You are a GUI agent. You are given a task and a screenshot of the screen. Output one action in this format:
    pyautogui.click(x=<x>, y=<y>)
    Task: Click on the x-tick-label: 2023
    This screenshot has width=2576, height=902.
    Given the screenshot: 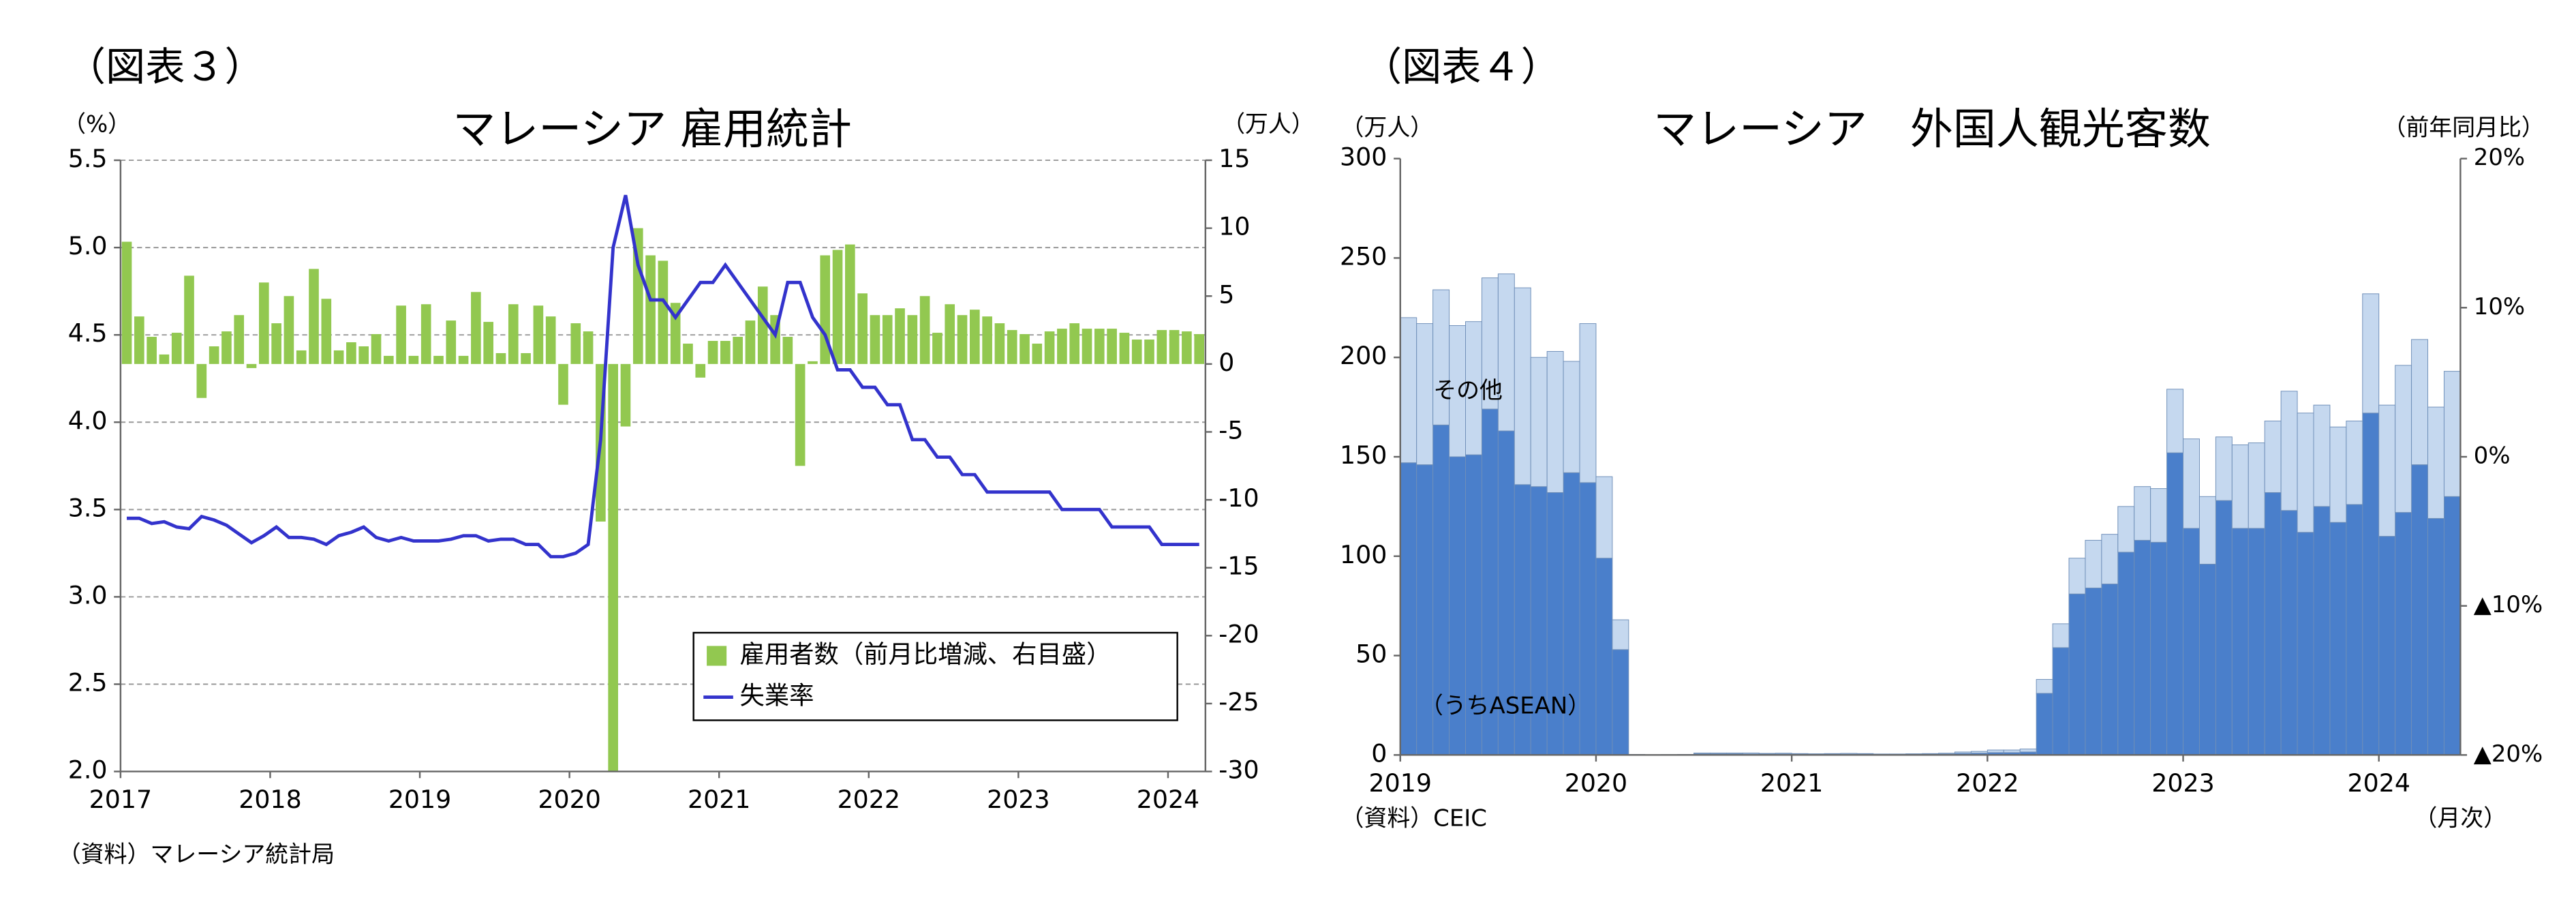 What is the action you would take?
    pyautogui.click(x=1018, y=800)
    